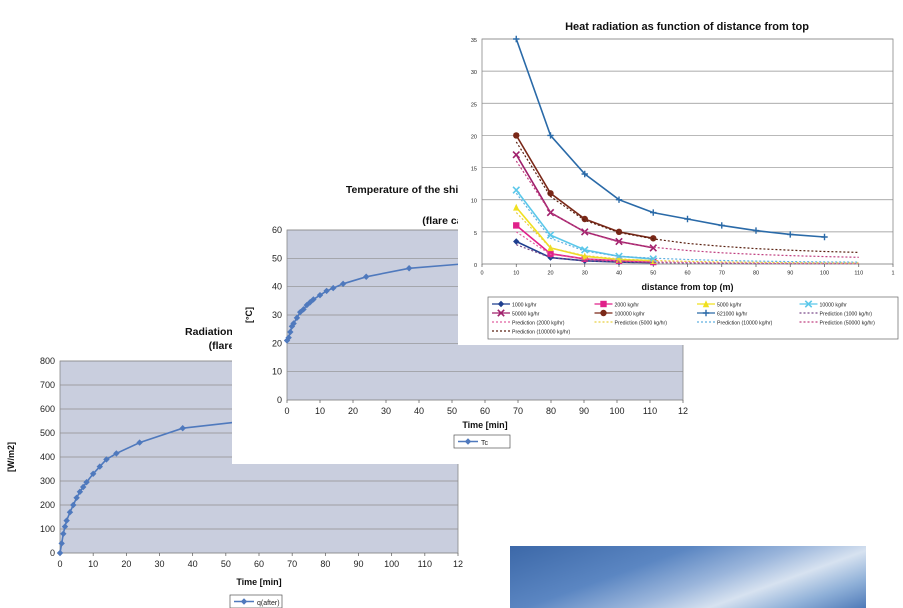 This screenshot has height=608, width=903. What do you see at coordinates (417, 190) in the screenshot?
I see `chart-title: Temperature of the shield as` at bounding box center [417, 190].